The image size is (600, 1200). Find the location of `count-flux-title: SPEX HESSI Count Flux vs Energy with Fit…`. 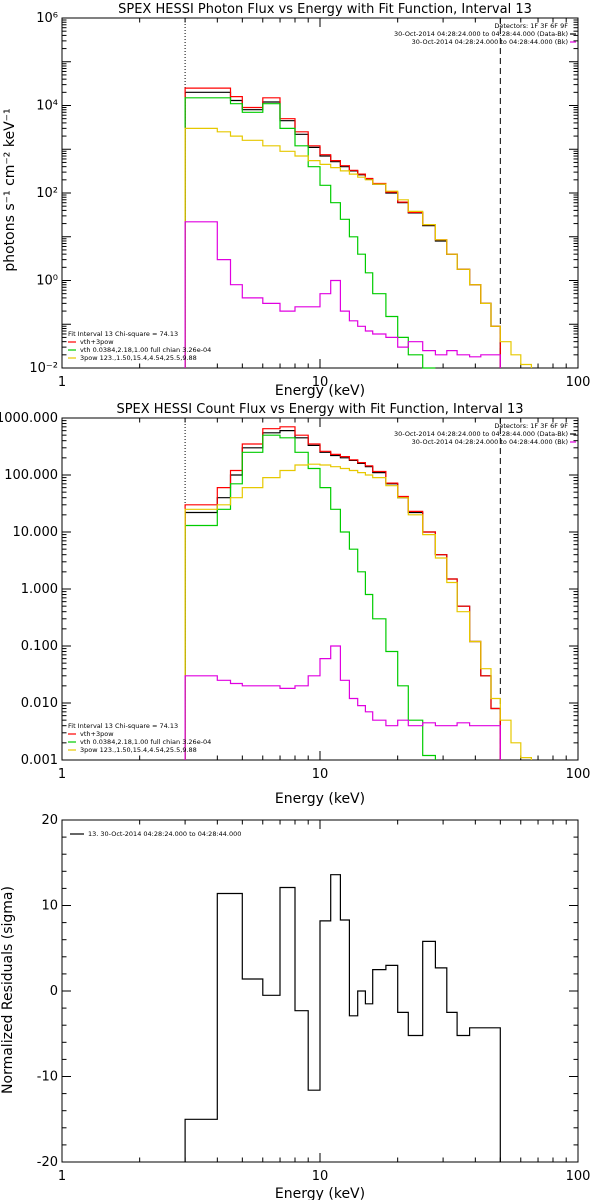

count-flux-title: SPEX HESSI Count Flux vs Energy with Fit… is located at coordinates (319, 409).